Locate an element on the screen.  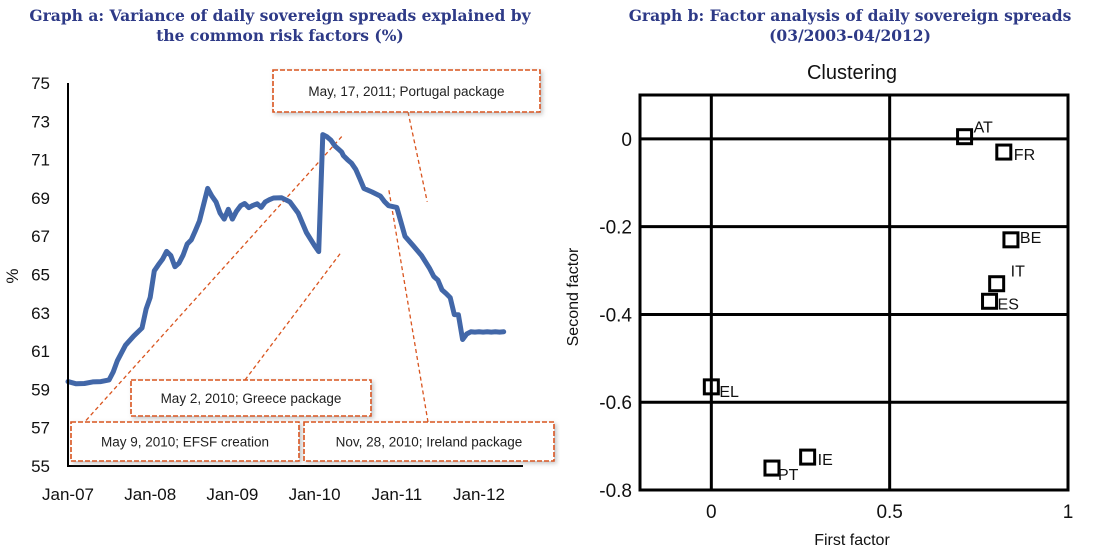
y-axis-label-b: Second factor is located at coordinates (573, 296).